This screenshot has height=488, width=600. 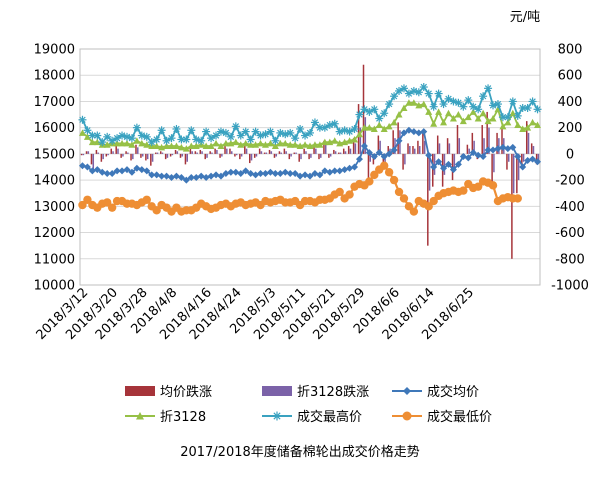 I want to click on left-axis-tick-label: 11000, so click(x=54, y=259).